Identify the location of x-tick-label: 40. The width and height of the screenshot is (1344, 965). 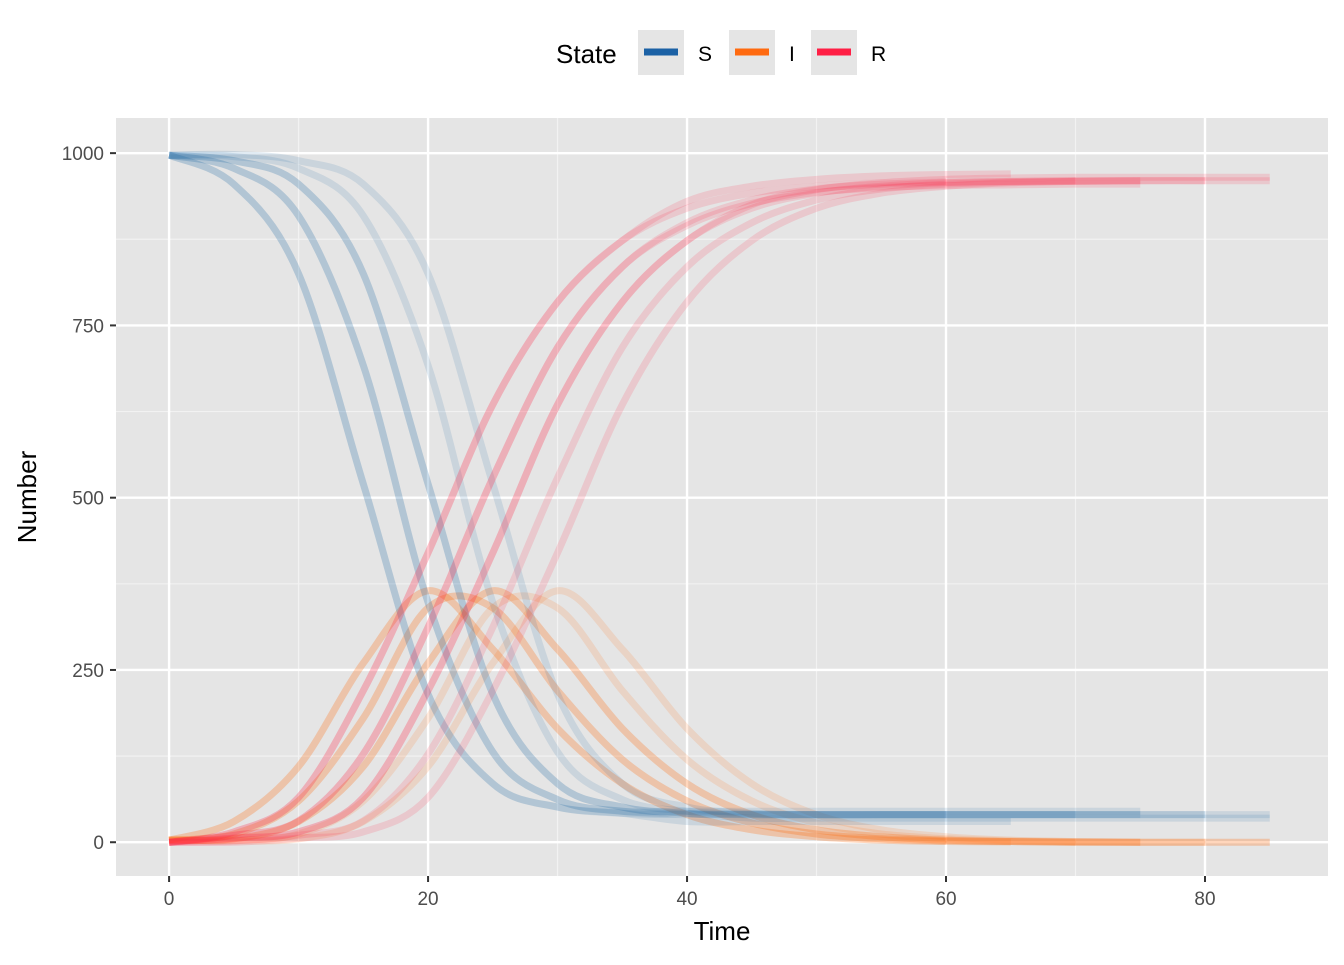
(686, 899).